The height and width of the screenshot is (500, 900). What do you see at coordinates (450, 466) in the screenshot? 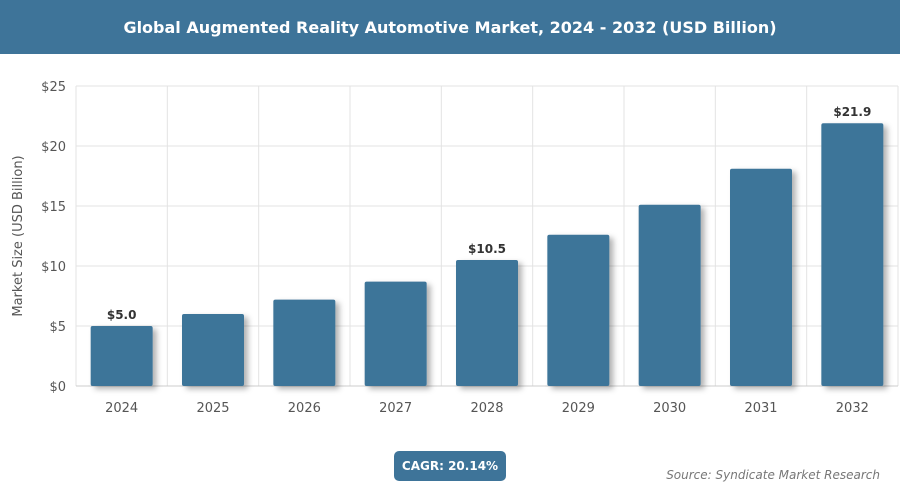
I see `cagr-badge: CAGR: 20.14%` at bounding box center [450, 466].